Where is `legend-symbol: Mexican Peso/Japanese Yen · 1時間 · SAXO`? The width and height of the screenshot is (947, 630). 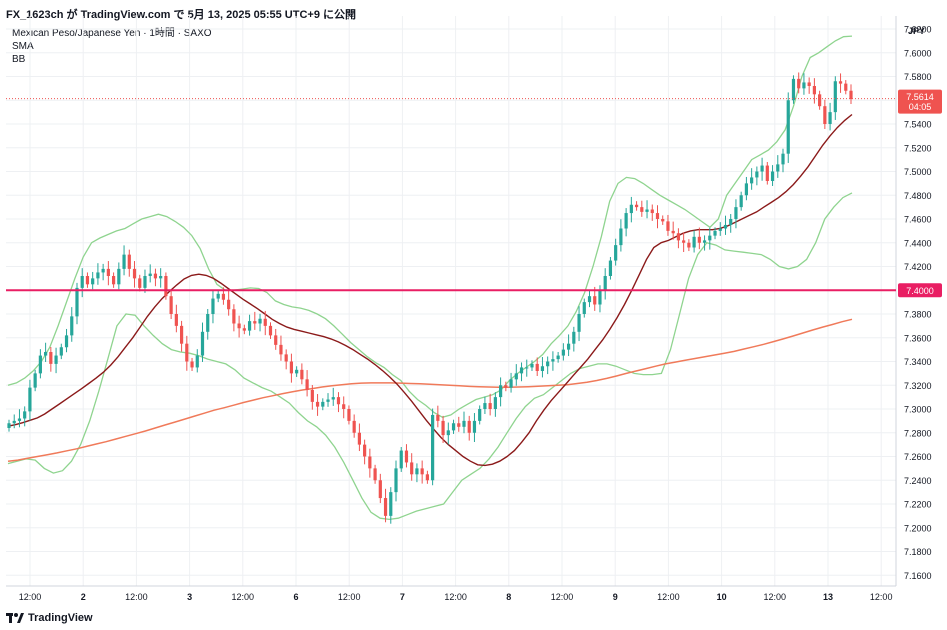 legend-symbol: Mexican Peso/Japanese Yen · 1時間 · SAXO is located at coordinates (112, 33).